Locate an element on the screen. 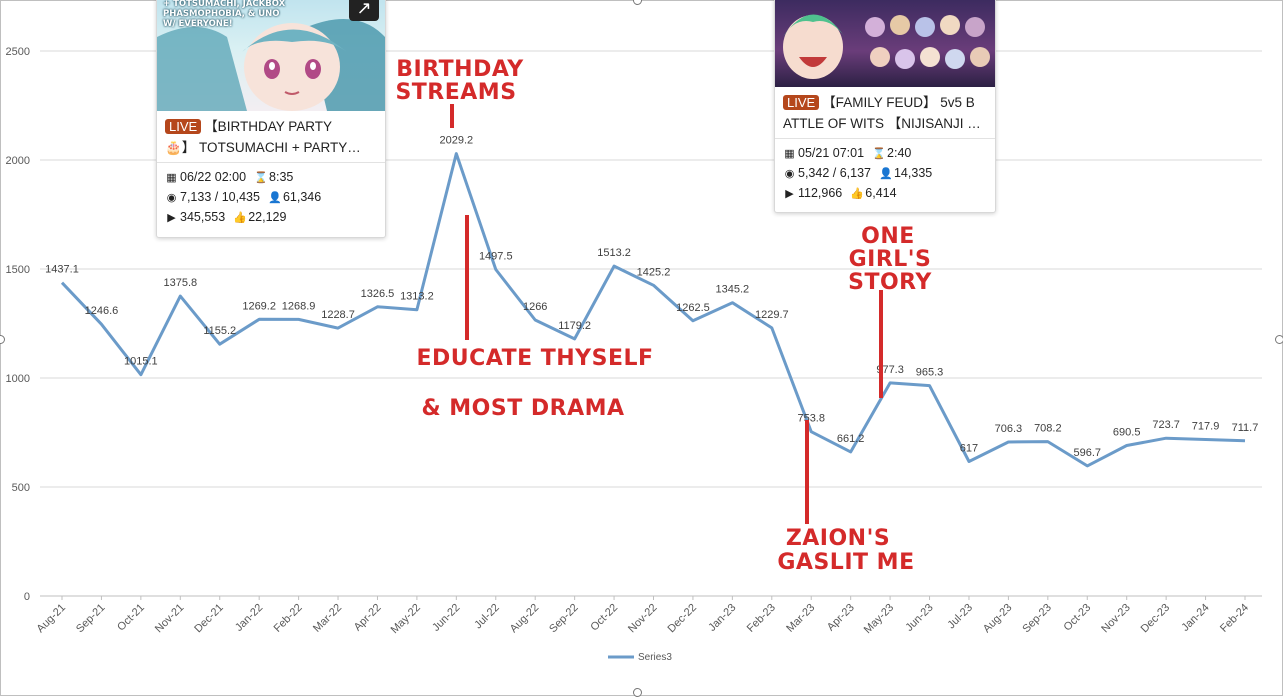 Image resolution: width=1283 pixels, height=697 pixels. stream-plays: 112,966 is located at coordinates (820, 193).